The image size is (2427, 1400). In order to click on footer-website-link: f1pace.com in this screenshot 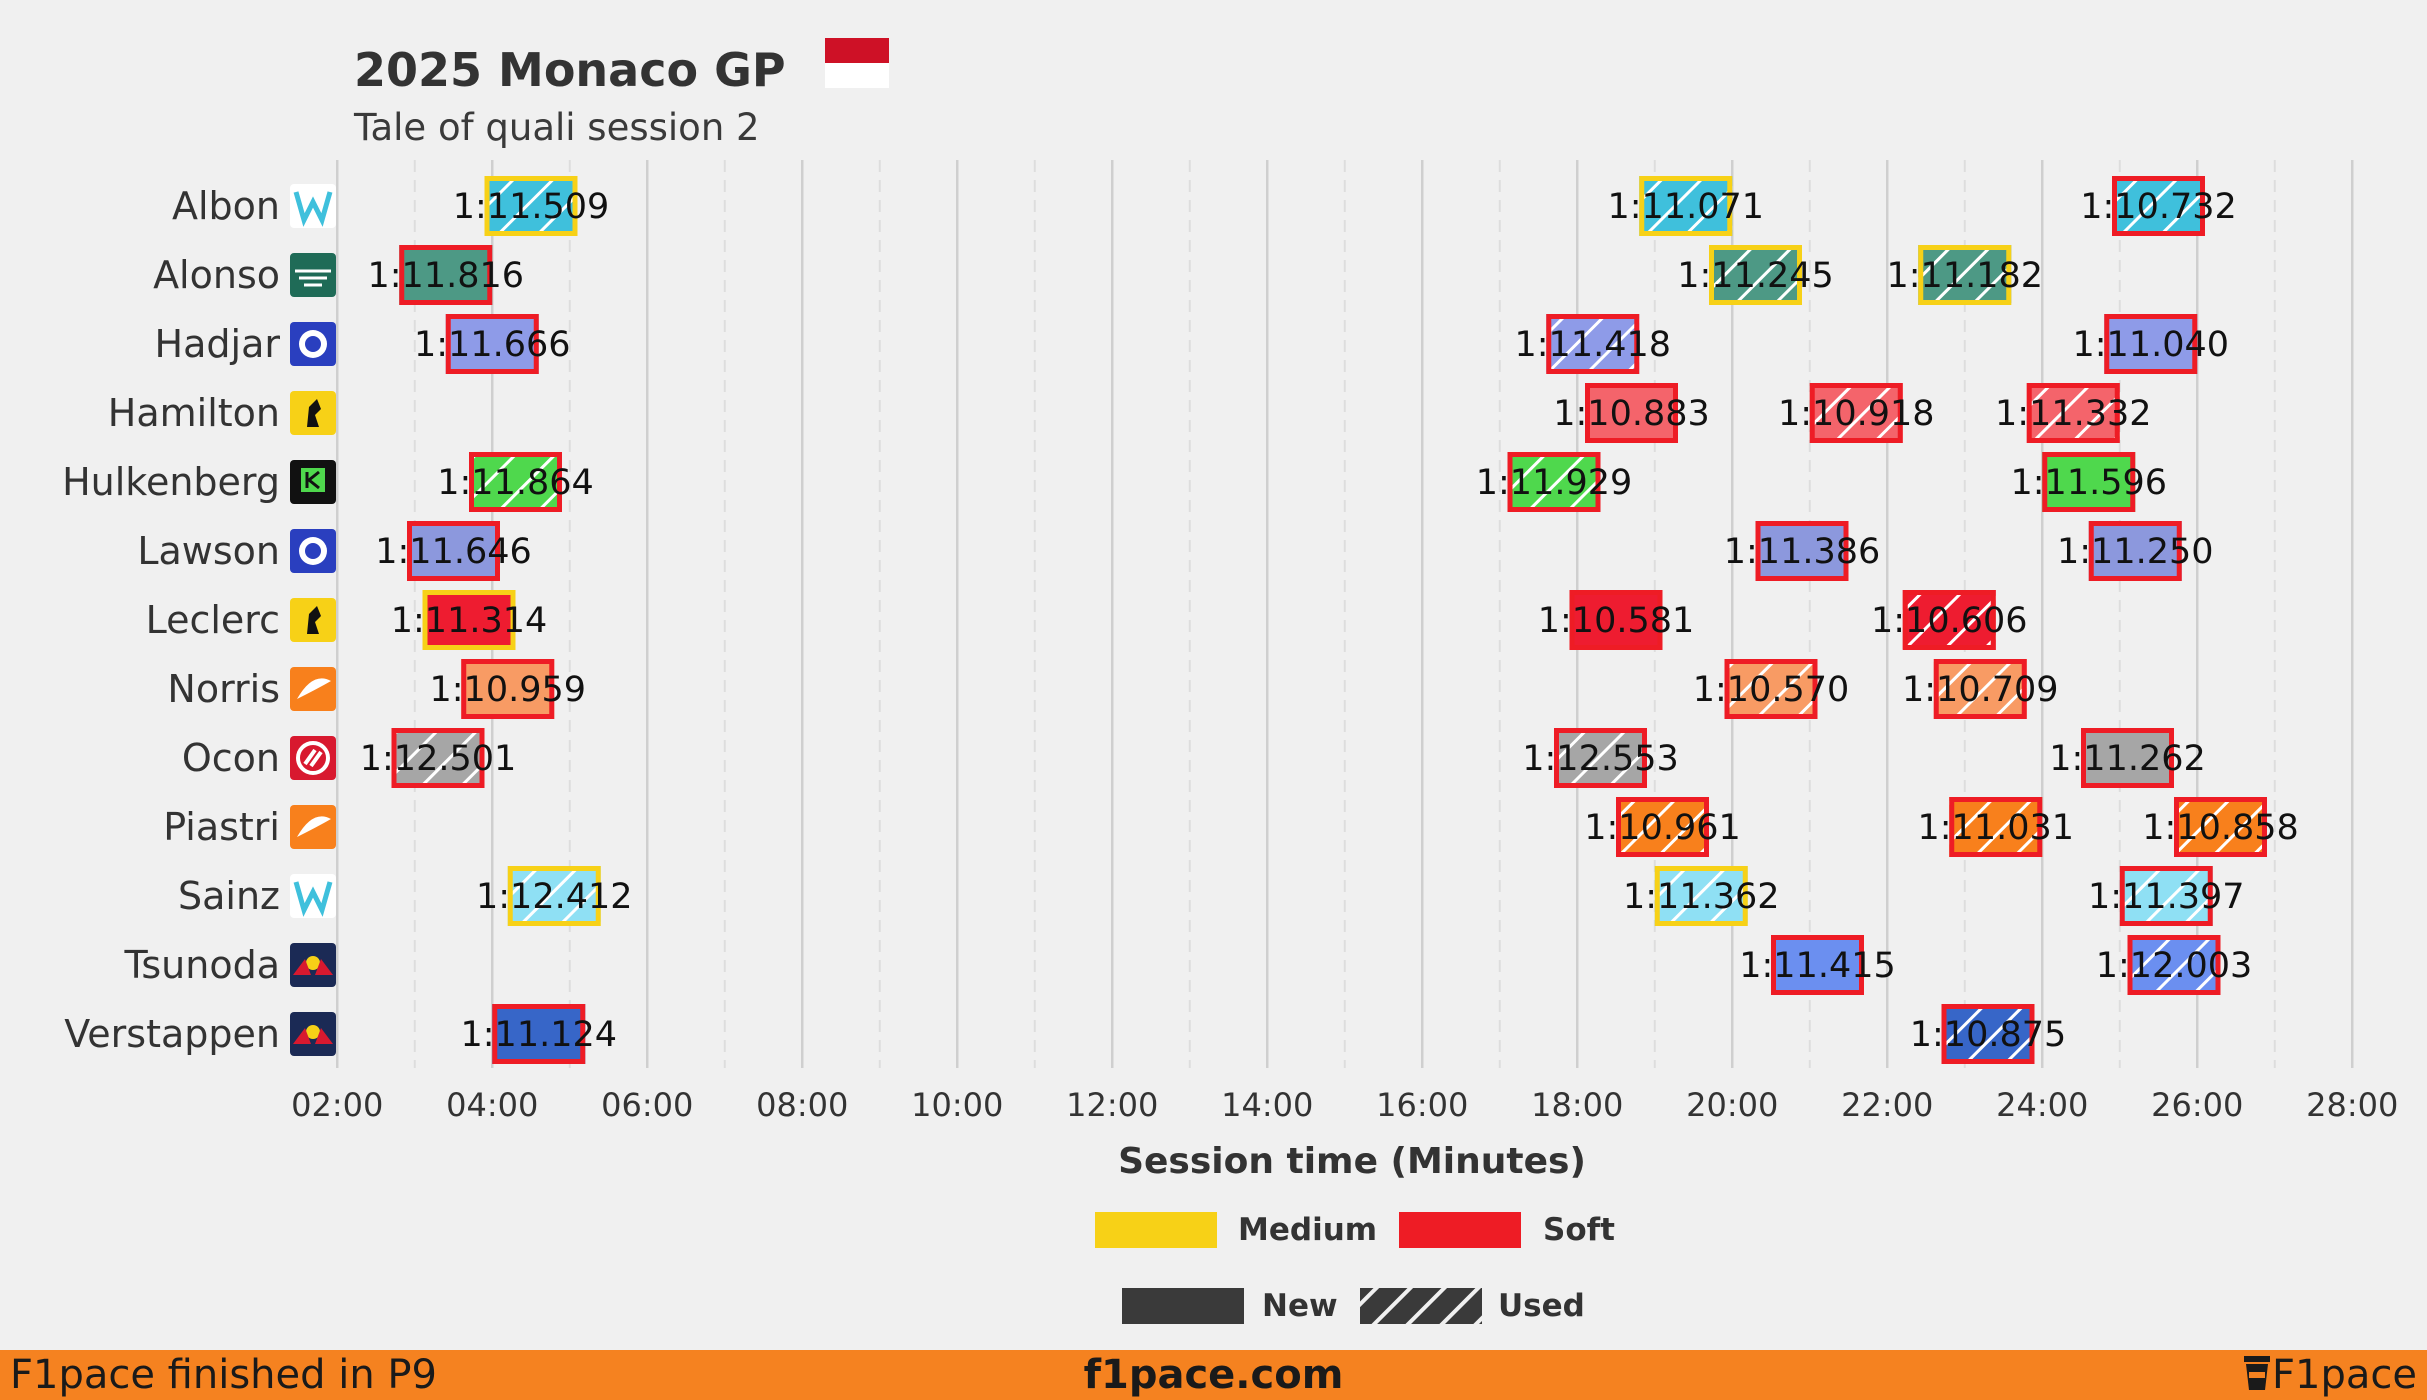, I will do `click(1213, 1375)`.